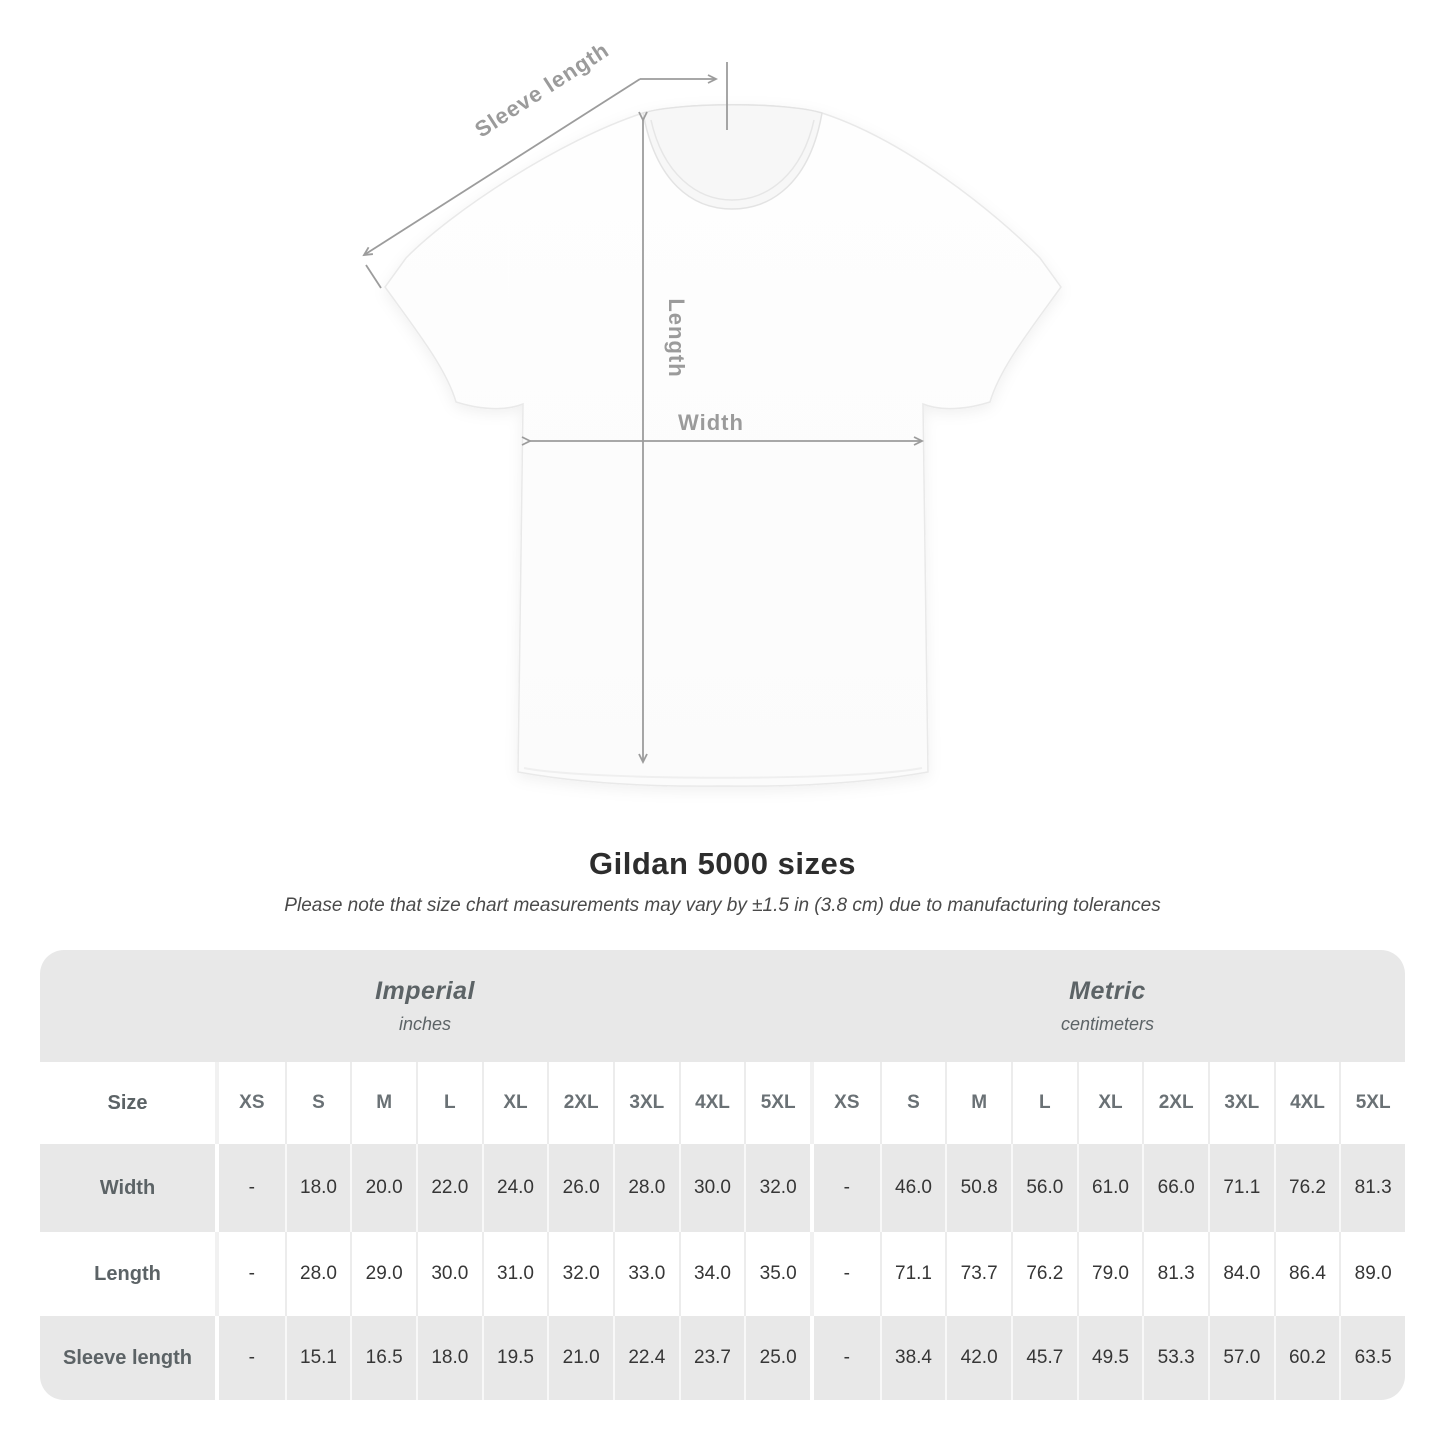 The width and height of the screenshot is (1445, 1445). What do you see at coordinates (1107, 991) in the screenshot?
I see `metric-title: Metric` at bounding box center [1107, 991].